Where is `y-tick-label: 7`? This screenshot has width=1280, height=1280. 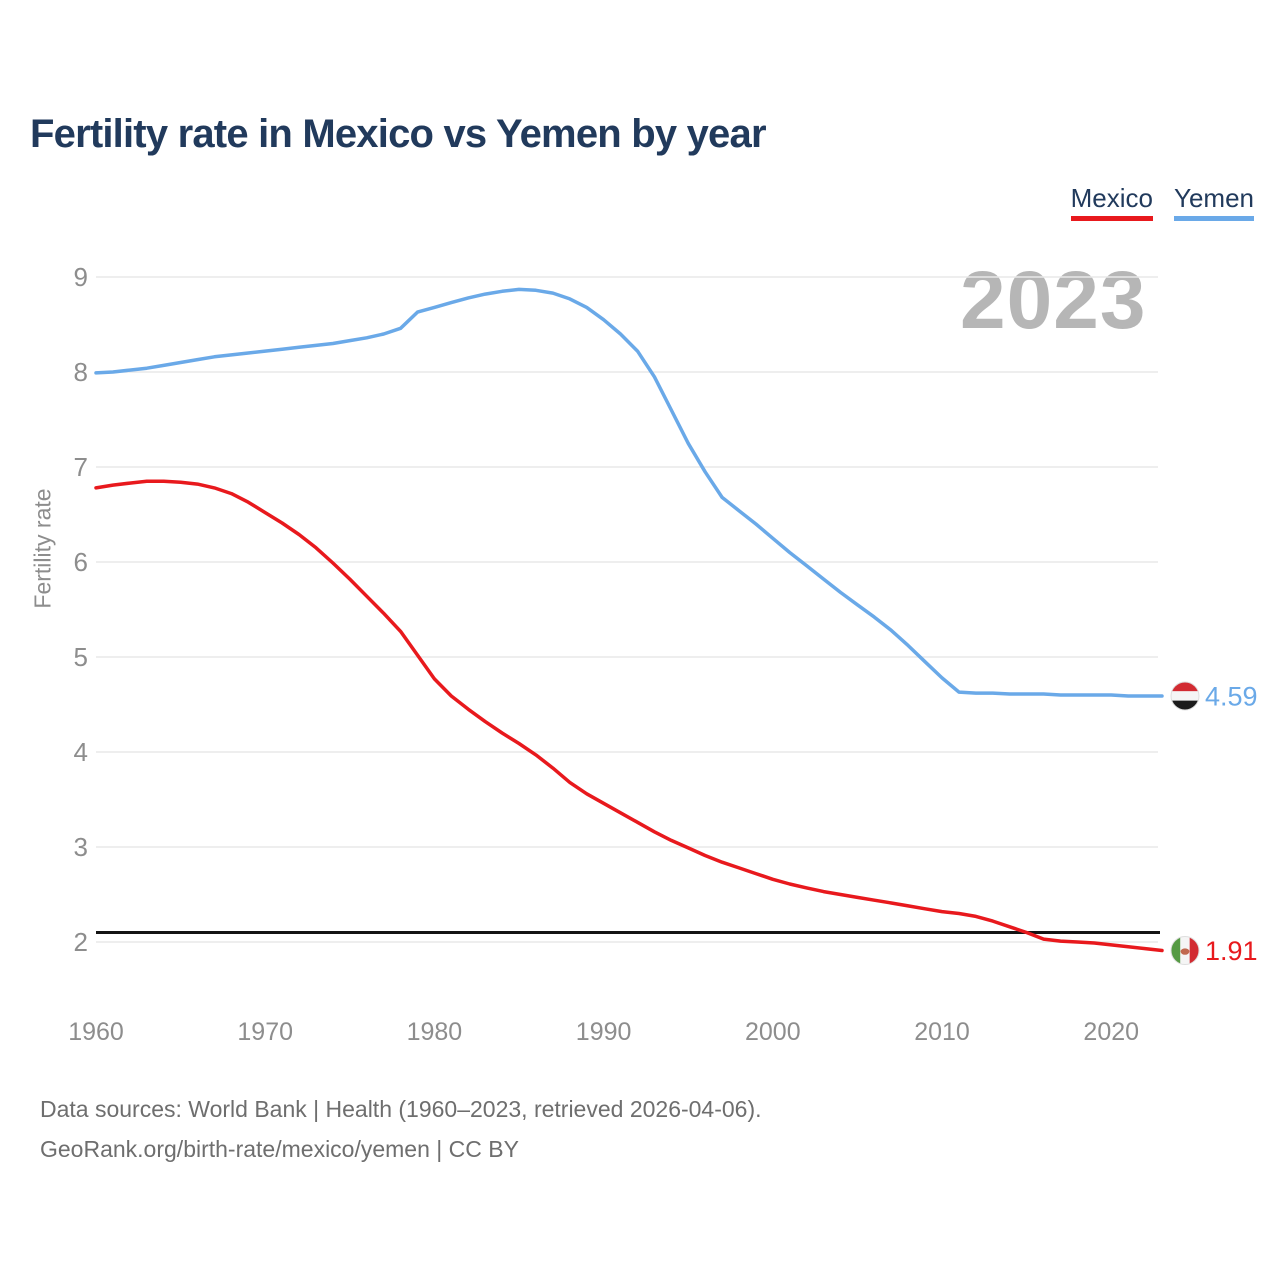
y-tick-label: 7 is located at coordinates (81, 467).